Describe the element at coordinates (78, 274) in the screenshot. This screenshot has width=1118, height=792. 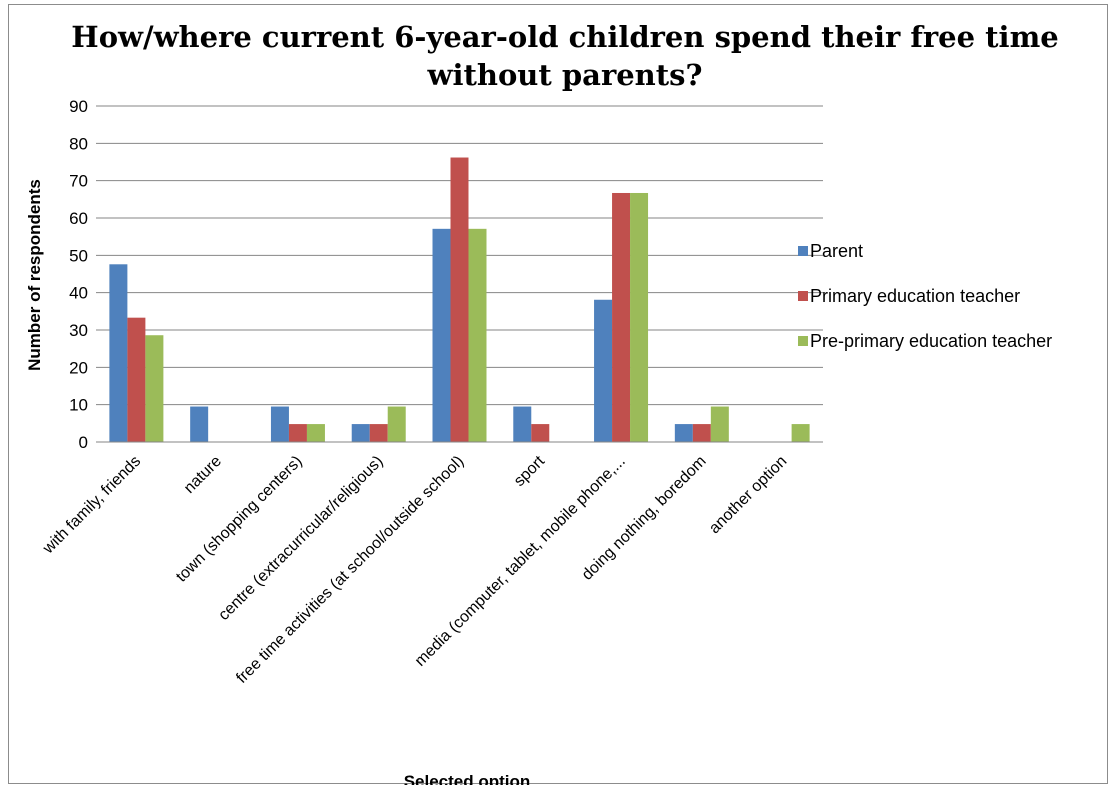
I see `y-axis-ticks: 0 10 20 30 40 50 60 70 80 90` at that location.